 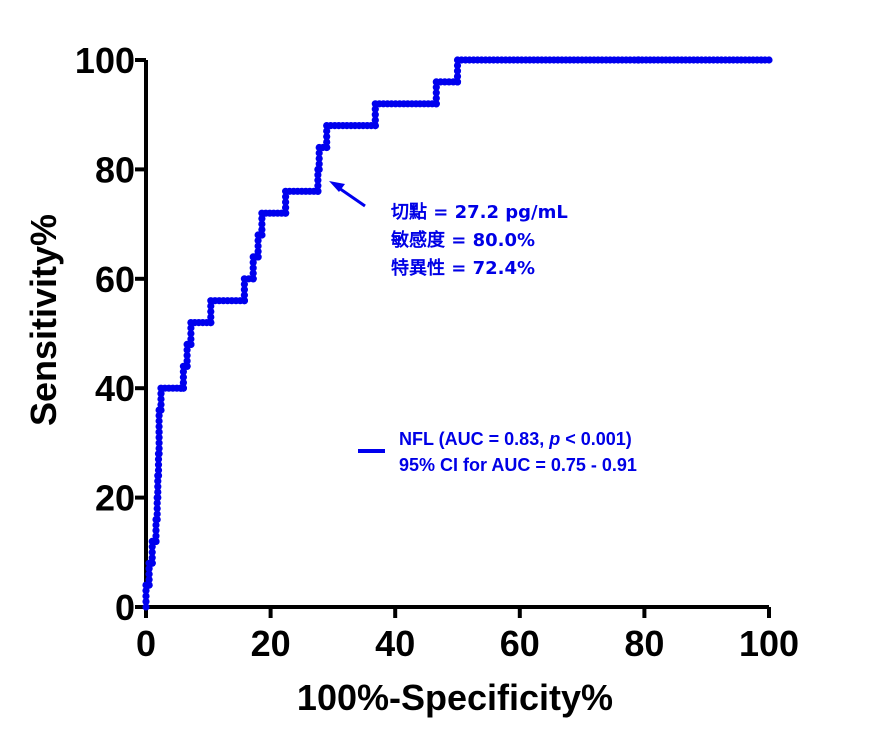 I want to click on y-tick-label: 100, so click(x=105, y=60).